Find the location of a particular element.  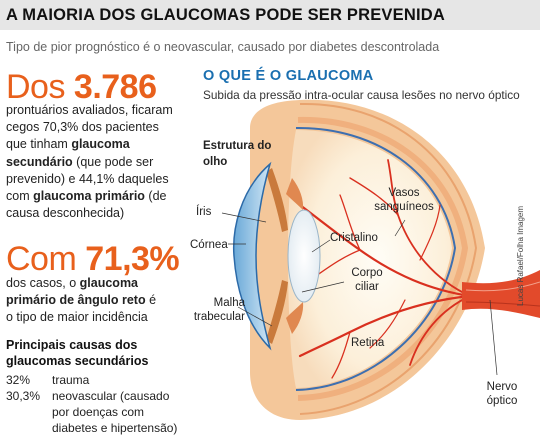

diagram-title: O QUE É O GLAUCOMA is located at coordinates (288, 76).